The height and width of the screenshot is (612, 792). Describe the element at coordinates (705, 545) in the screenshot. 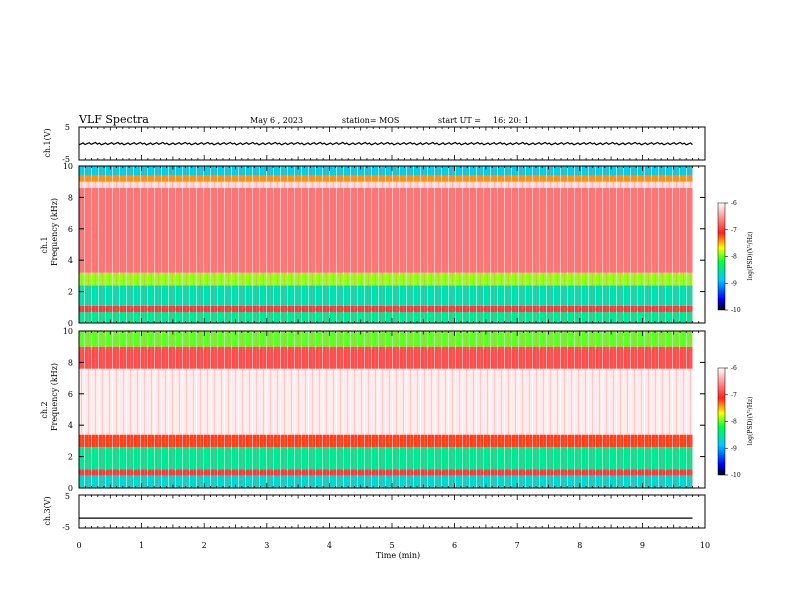

I see `x-tick-label-10: 10` at that location.